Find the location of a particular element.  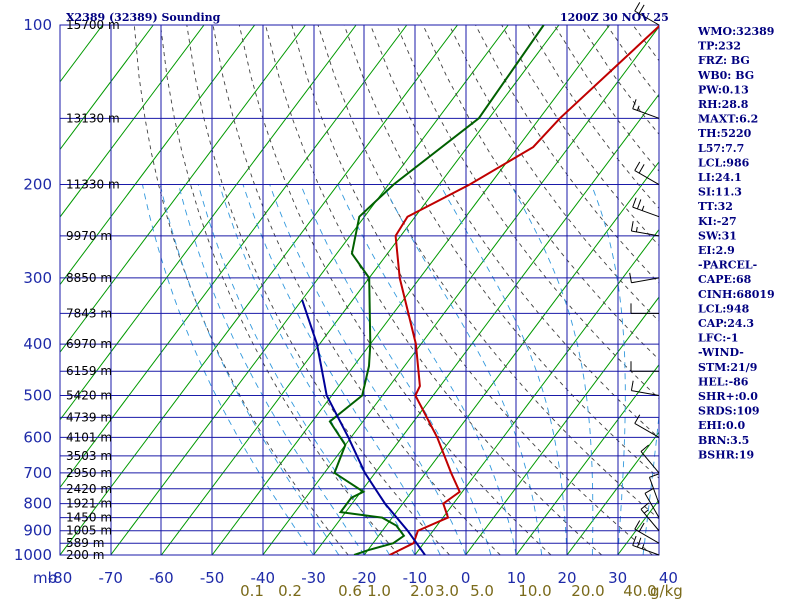

height-label: 11330 m is located at coordinates (93, 185).